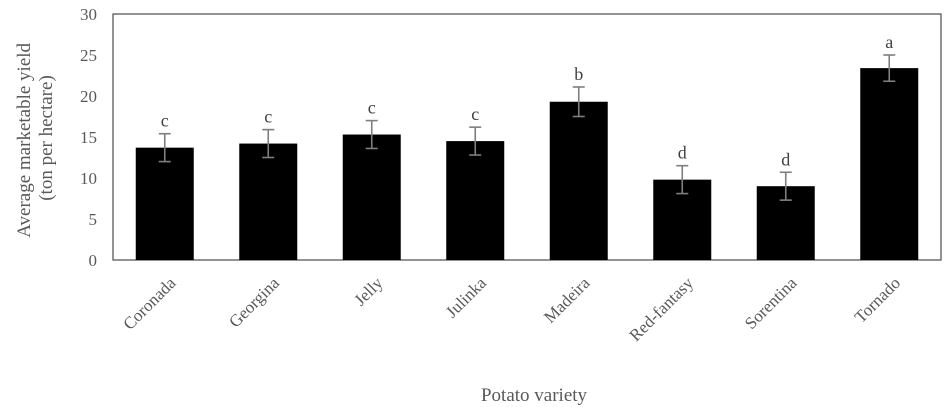 This screenshot has width=946, height=407. I want to click on y-tick-label: 20, so click(88, 96).